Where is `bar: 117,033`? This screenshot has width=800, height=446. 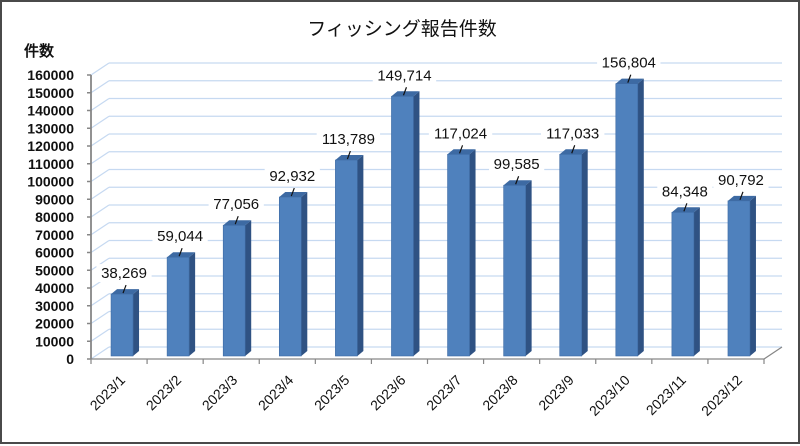
bar: 117,033 is located at coordinates (573, 240).